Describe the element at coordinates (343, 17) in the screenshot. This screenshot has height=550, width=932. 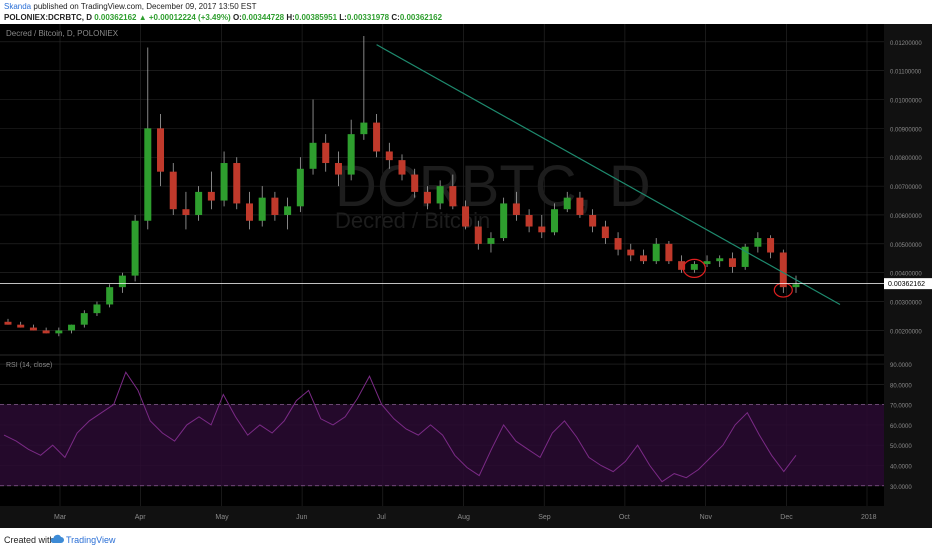
I see `low-label: L:` at that location.